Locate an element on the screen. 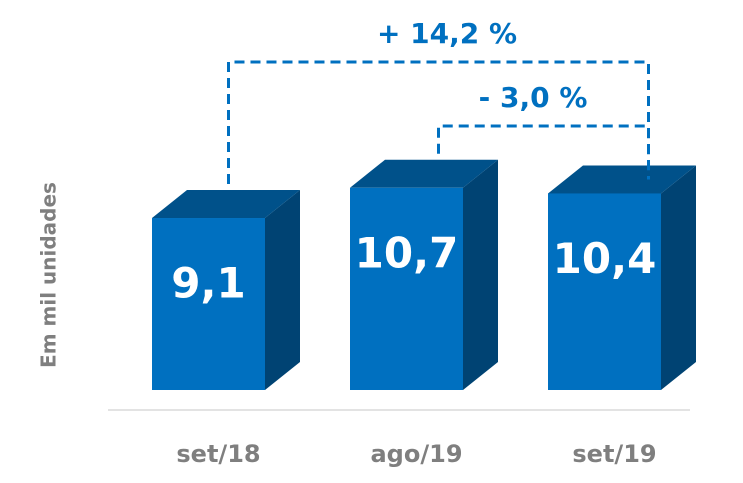 The image size is (743, 483). value-label: 9,1 is located at coordinates (208, 283).